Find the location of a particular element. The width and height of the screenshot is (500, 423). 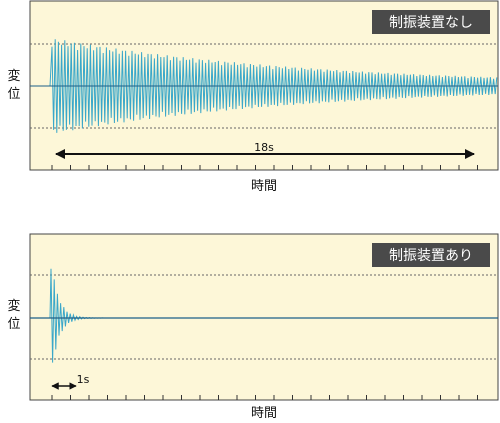

y-axis-label-2-top: 変 is located at coordinates (13, 306).